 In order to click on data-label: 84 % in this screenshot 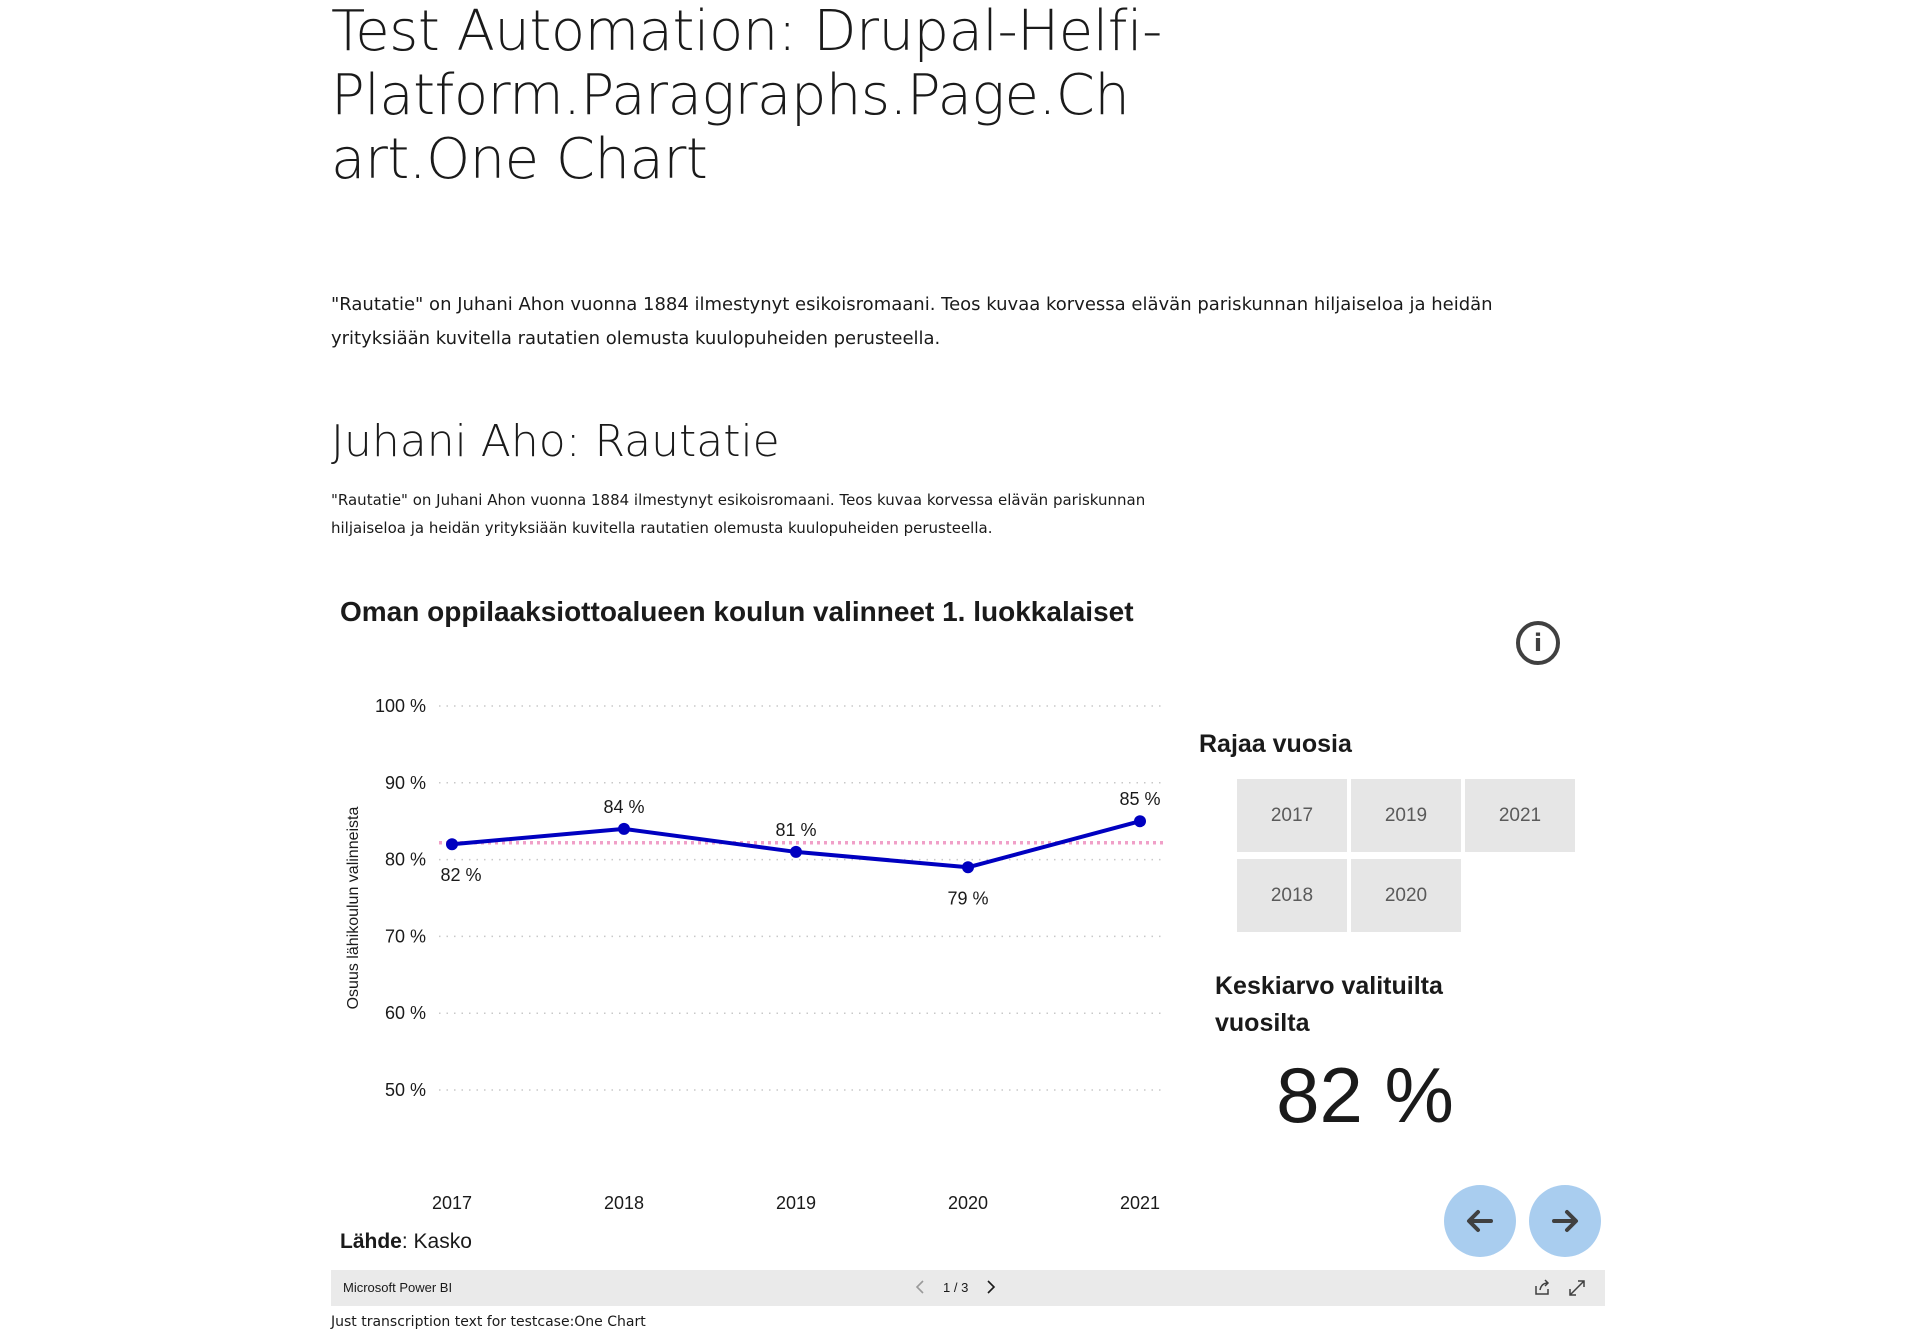, I will do `click(623, 807)`.